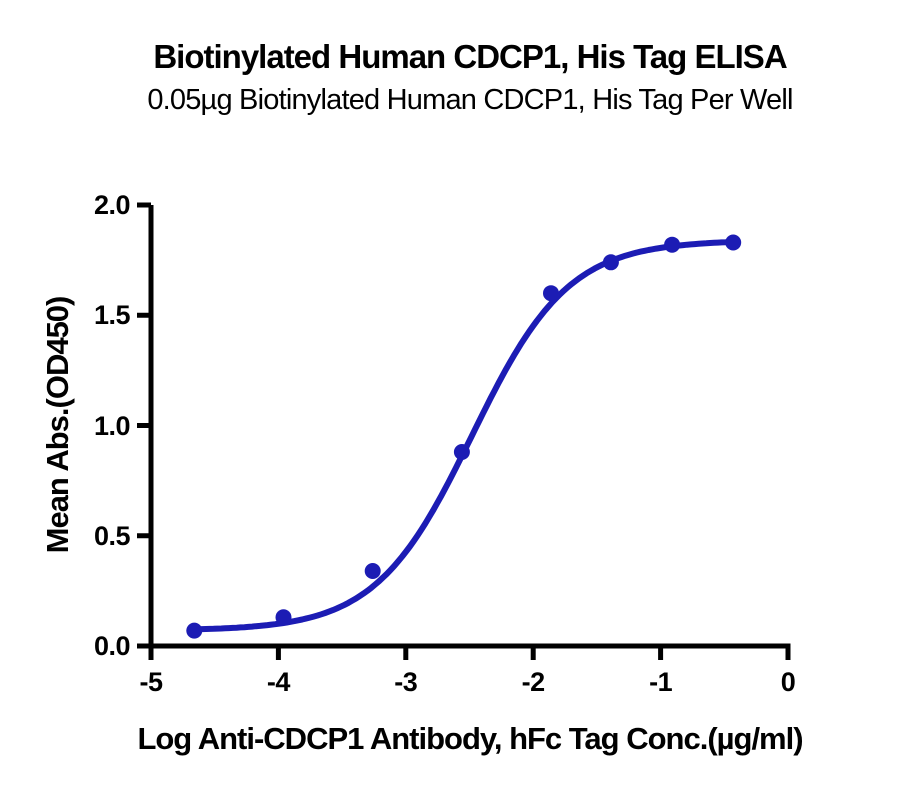 The image size is (900, 792). What do you see at coordinates (470, 56) in the screenshot?
I see `chart-title: Biotinylated Human CDCP1, His Tag ELISA` at bounding box center [470, 56].